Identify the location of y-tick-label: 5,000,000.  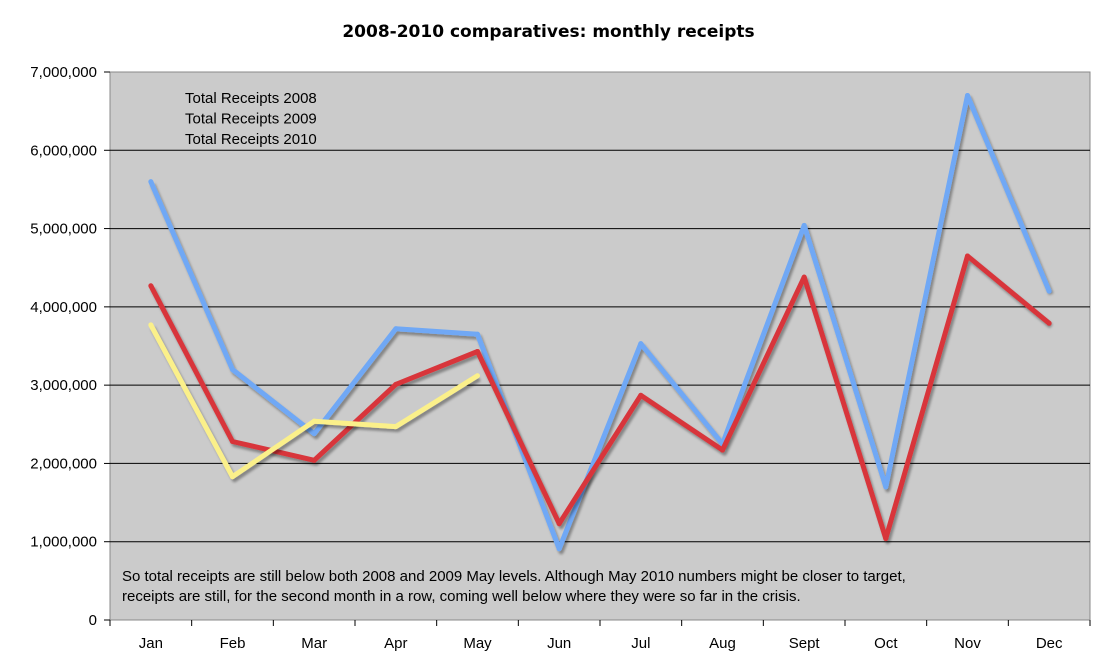
(63, 229).